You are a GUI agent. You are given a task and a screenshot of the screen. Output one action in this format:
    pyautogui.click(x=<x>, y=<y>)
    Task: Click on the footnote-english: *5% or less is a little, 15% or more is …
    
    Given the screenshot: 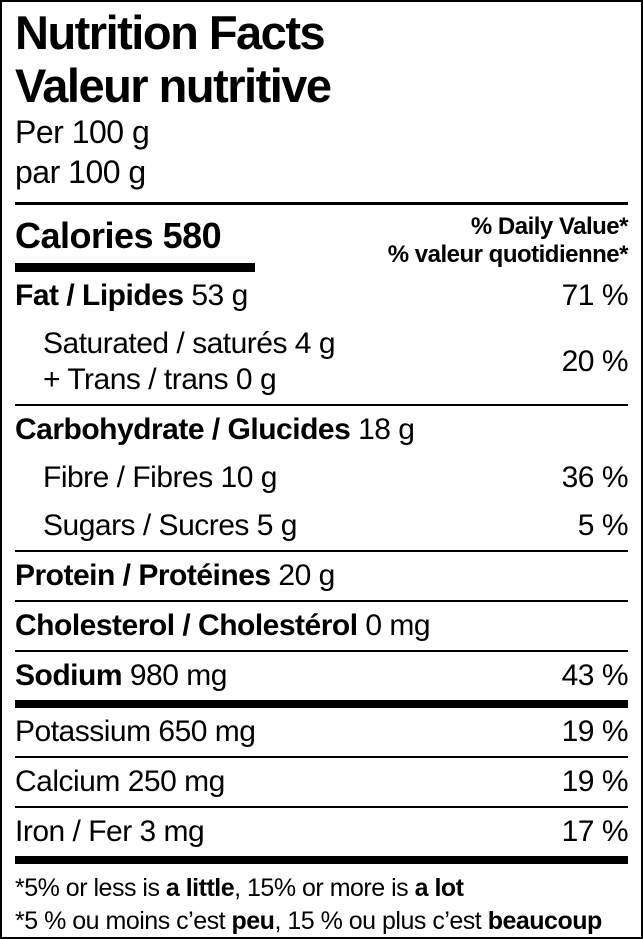 What is the action you would take?
    pyautogui.click(x=321, y=888)
    